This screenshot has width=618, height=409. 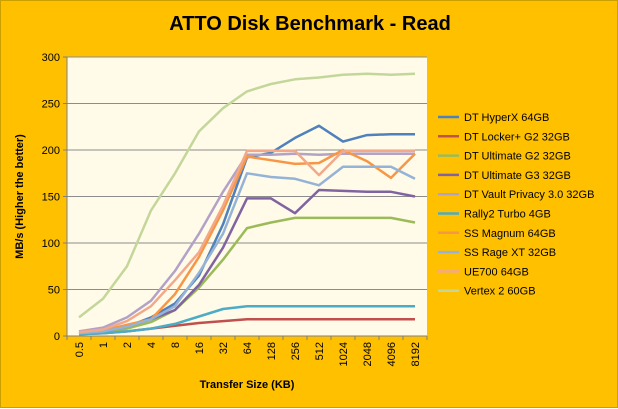 What do you see at coordinates (368, 354) in the screenshot?
I see `x-tick-label: 2048` at bounding box center [368, 354].